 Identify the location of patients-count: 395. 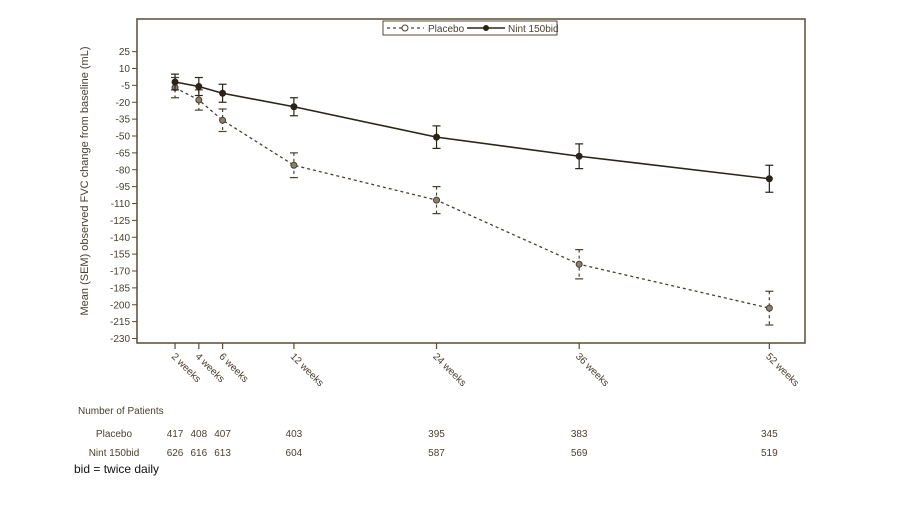
(436, 434).